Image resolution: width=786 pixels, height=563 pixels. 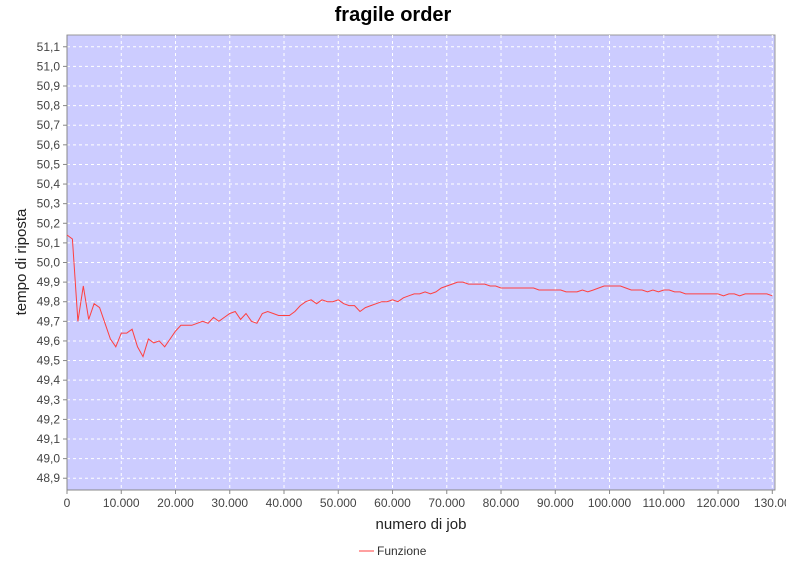 What do you see at coordinates (49, 459) in the screenshot?
I see `y-tick-label: 49,0` at bounding box center [49, 459].